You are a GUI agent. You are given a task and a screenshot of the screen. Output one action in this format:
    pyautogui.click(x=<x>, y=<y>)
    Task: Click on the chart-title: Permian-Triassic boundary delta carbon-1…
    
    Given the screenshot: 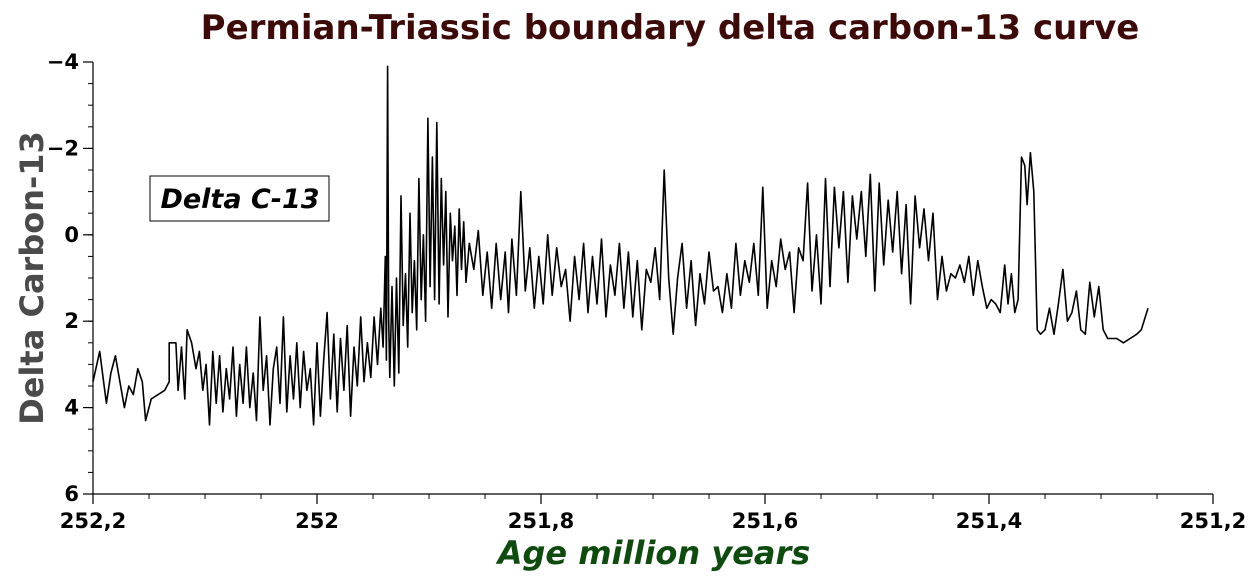 What is the action you would take?
    pyautogui.click(x=670, y=28)
    